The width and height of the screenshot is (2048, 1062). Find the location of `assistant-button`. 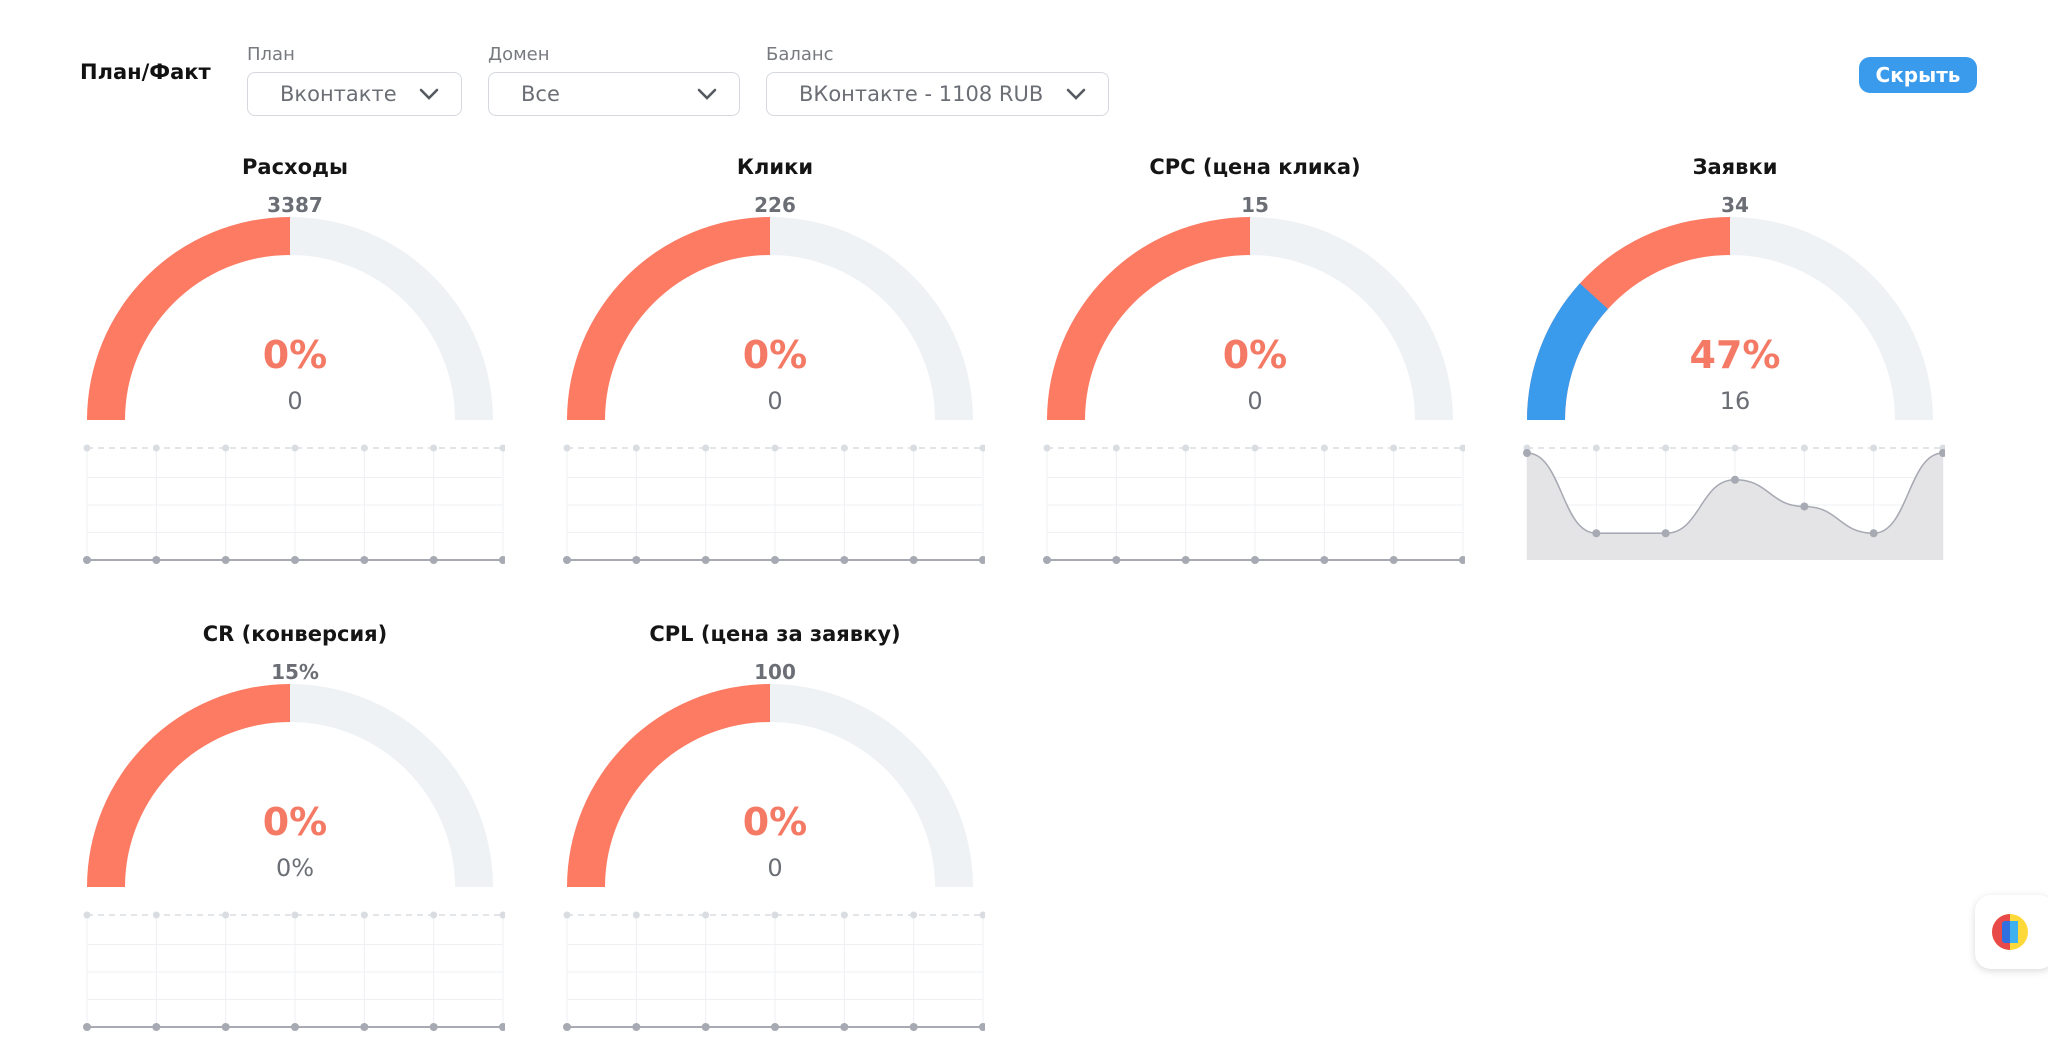

assistant-button is located at coordinates (2011, 932).